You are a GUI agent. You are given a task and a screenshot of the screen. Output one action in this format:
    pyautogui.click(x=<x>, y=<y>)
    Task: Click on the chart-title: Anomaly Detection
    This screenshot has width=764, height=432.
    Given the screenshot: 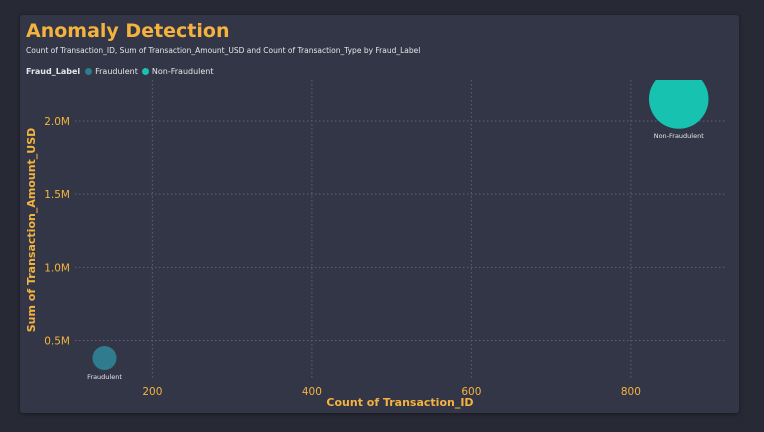 What is the action you would take?
    pyautogui.click(x=128, y=31)
    